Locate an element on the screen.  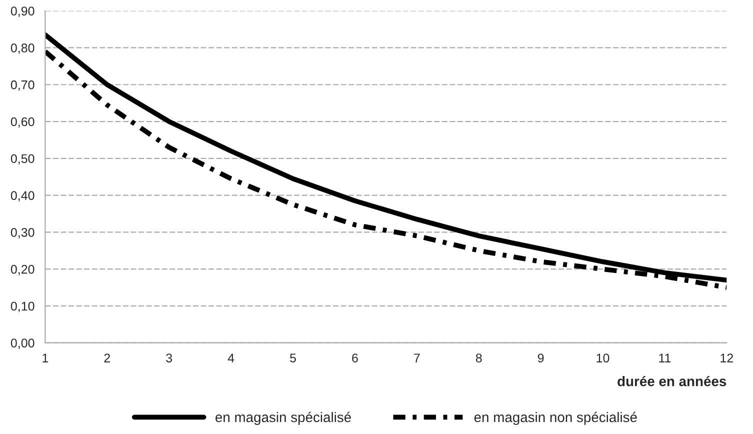
y-tick-label: 0,60 is located at coordinates (22, 122).